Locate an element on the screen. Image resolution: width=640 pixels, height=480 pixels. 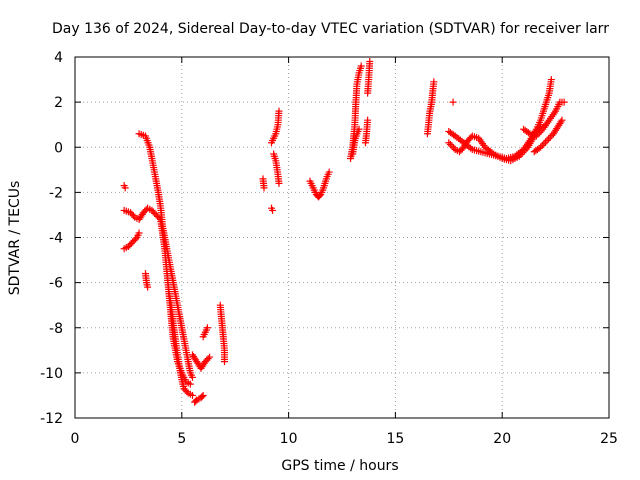
y-tick-label: -12 is located at coordinates (51, 419).